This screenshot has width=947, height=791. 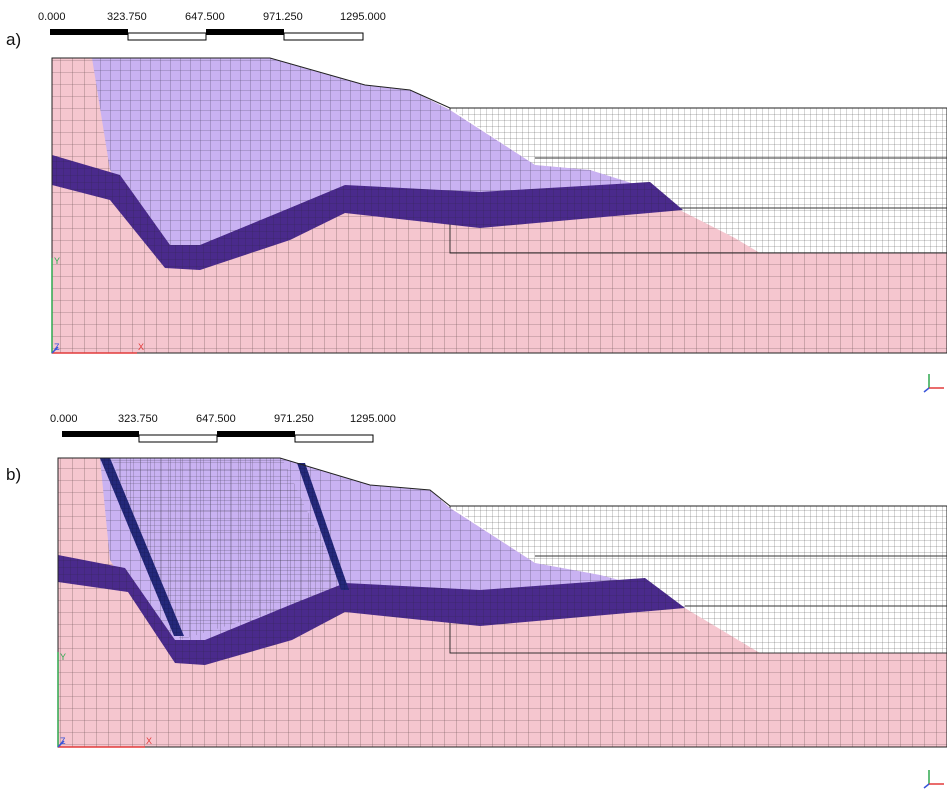 I want to click on panel-b-mini-triad, so click(x=933, y=779).